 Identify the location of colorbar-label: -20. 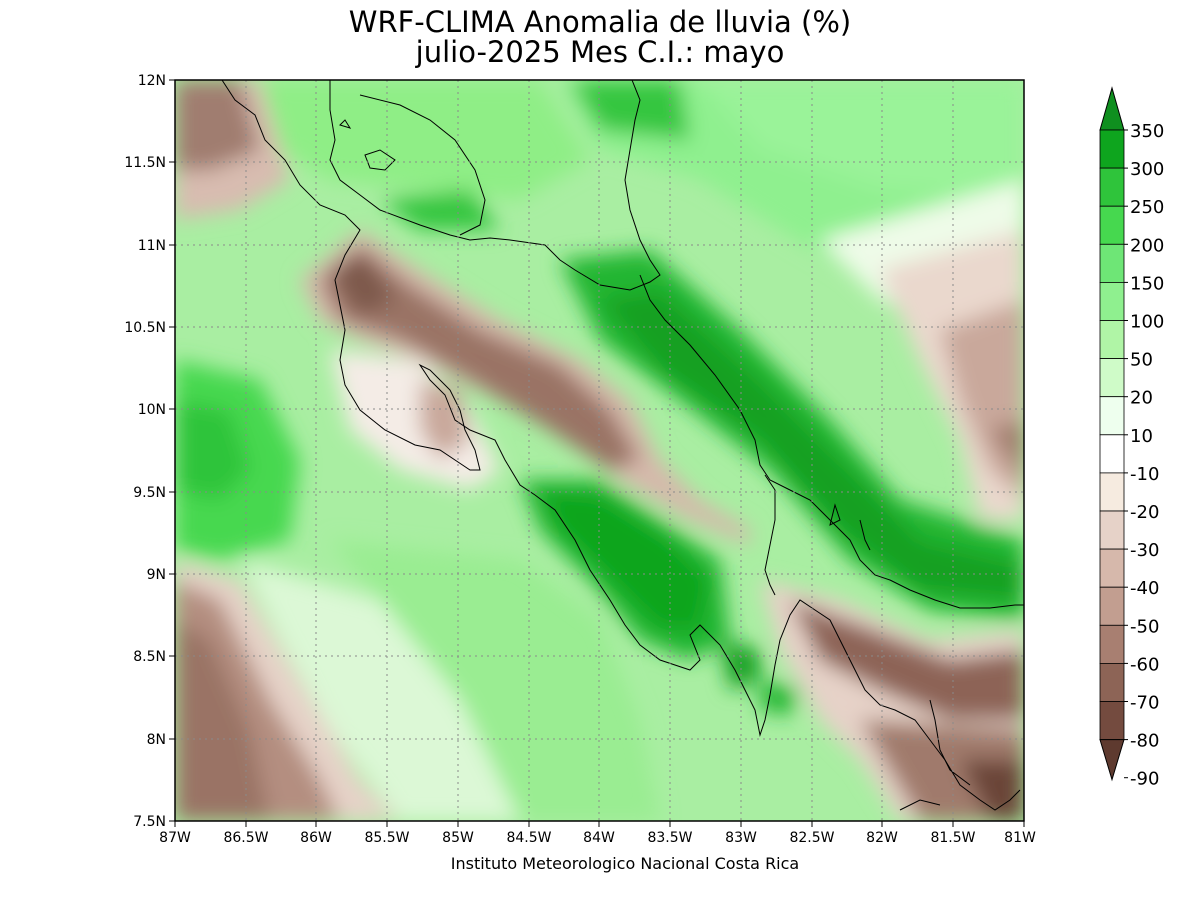
(1144, 512).